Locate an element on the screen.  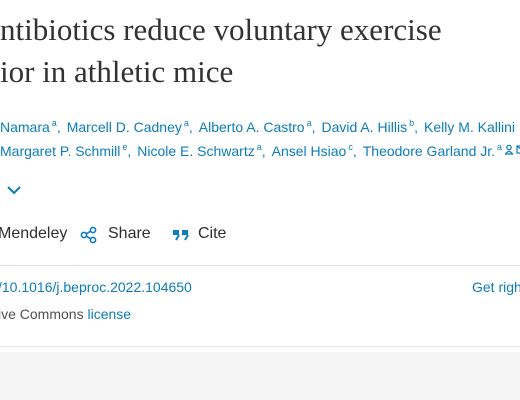
title-line: ior in athletic mice is located at coordinates (117, 71).